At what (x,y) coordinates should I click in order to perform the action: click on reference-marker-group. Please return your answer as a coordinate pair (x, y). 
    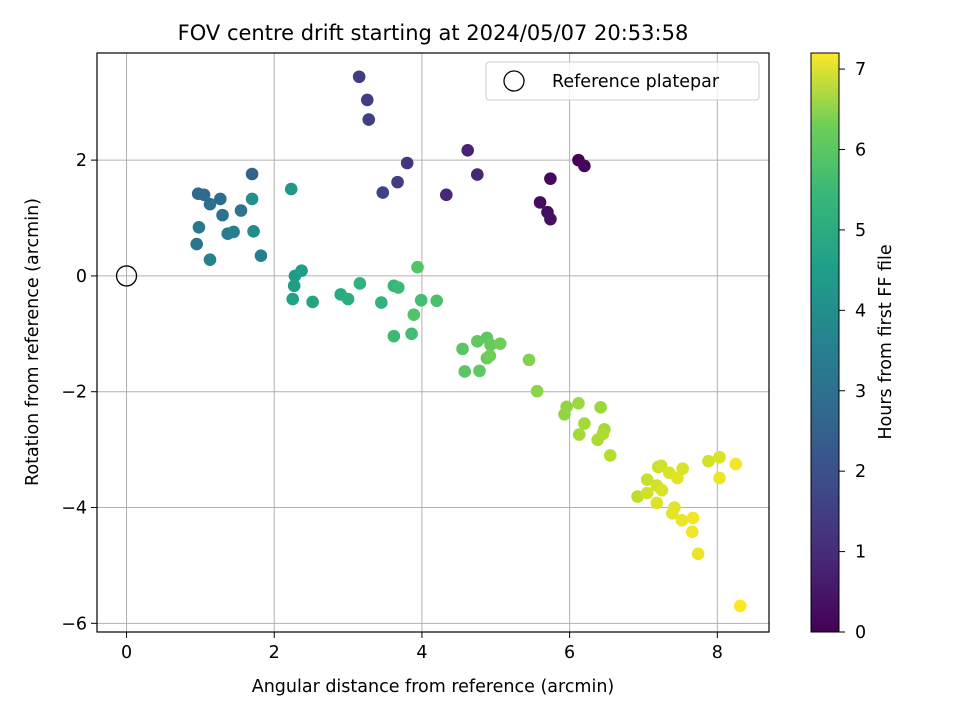
    Looking at the image, I should click on (126, 276).